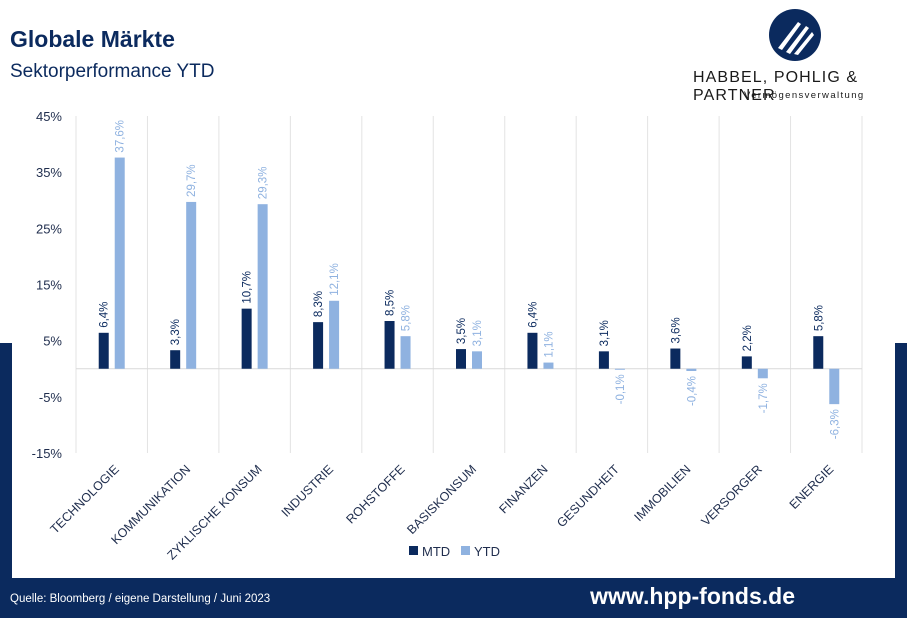 The height and width of the screenshot is (618, 907). I want to click on x-tick-label: IMMOBILIEN, so click(663, 493).